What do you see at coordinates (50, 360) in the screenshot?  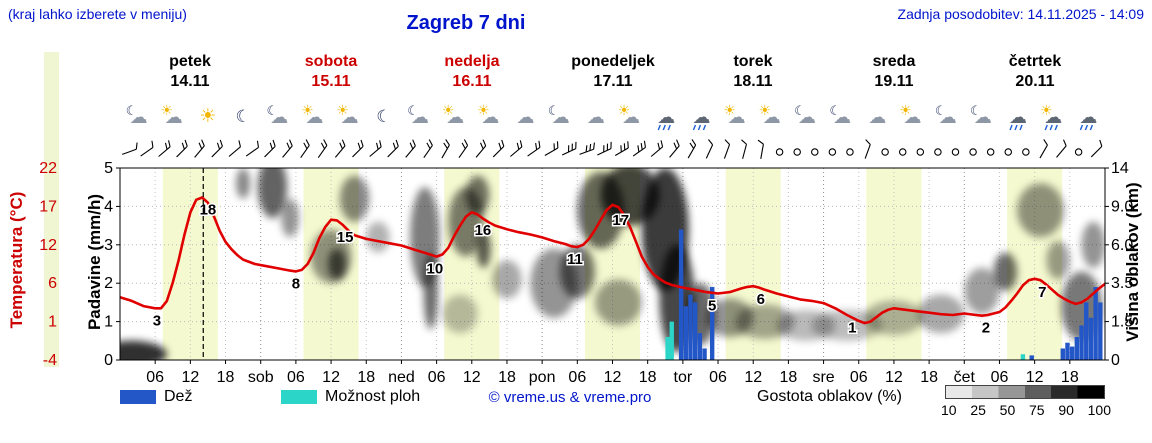 I see `temp-axis-tick-label: -4` at bounding box center [50, 360].